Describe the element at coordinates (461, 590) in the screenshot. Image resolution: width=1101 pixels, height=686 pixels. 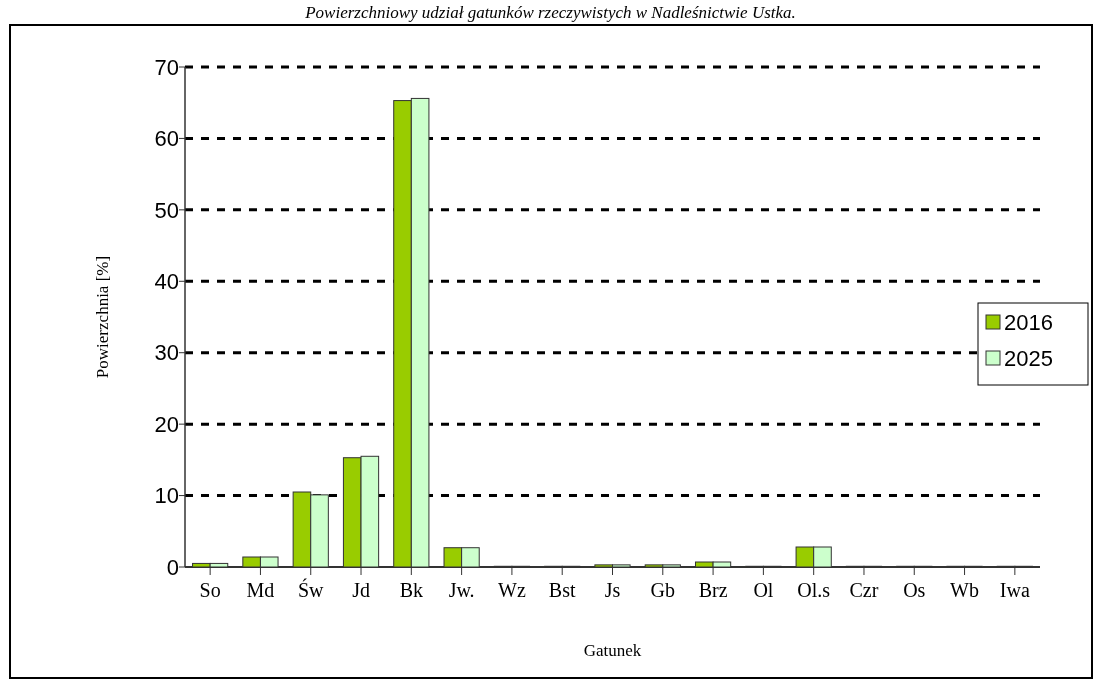
I see `x-tick-label: Jw.` at that location.